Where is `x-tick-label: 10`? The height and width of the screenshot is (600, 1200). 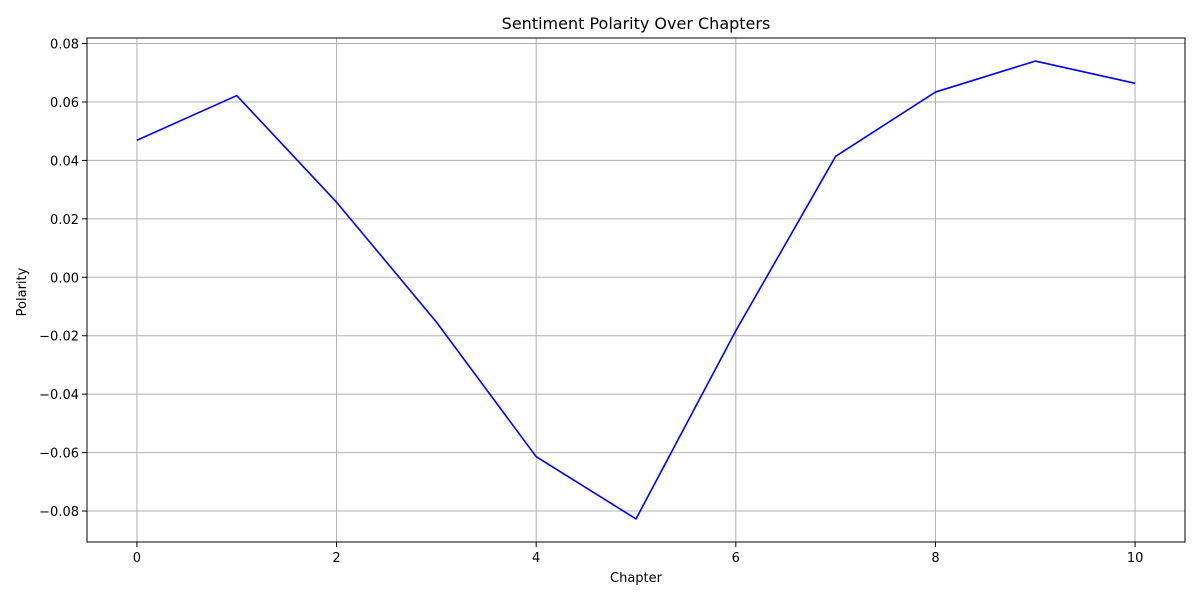 x-tick-label: 10 is located at coordinates (1135, 558).